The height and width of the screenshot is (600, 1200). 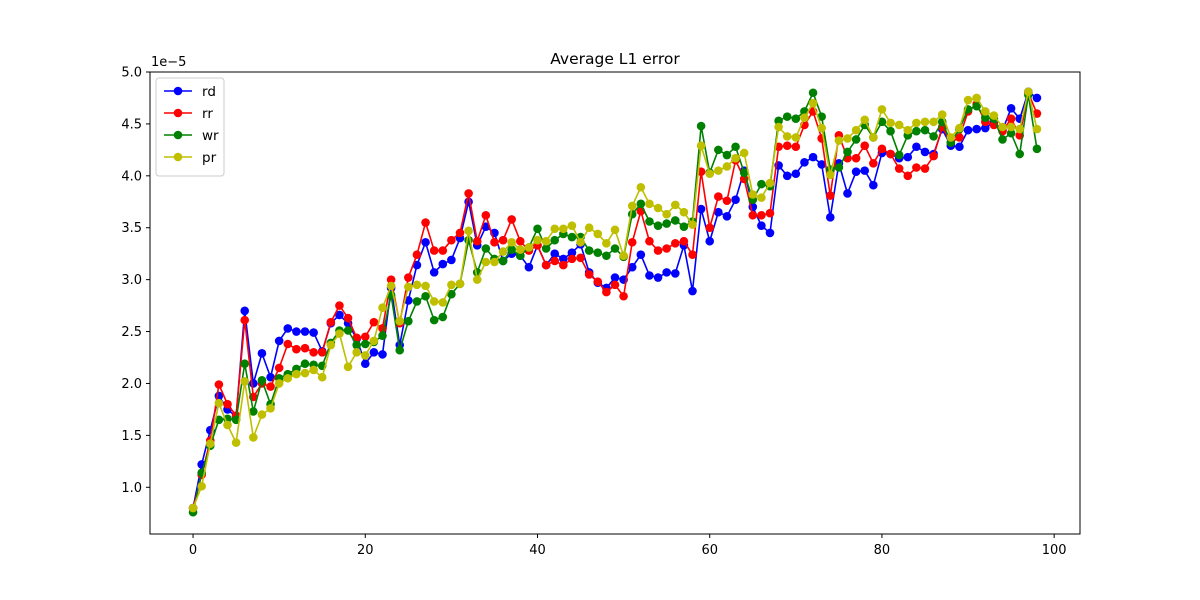 I want to click on y-tick-label-3.0: 3.0, so click(x=131, y=280).